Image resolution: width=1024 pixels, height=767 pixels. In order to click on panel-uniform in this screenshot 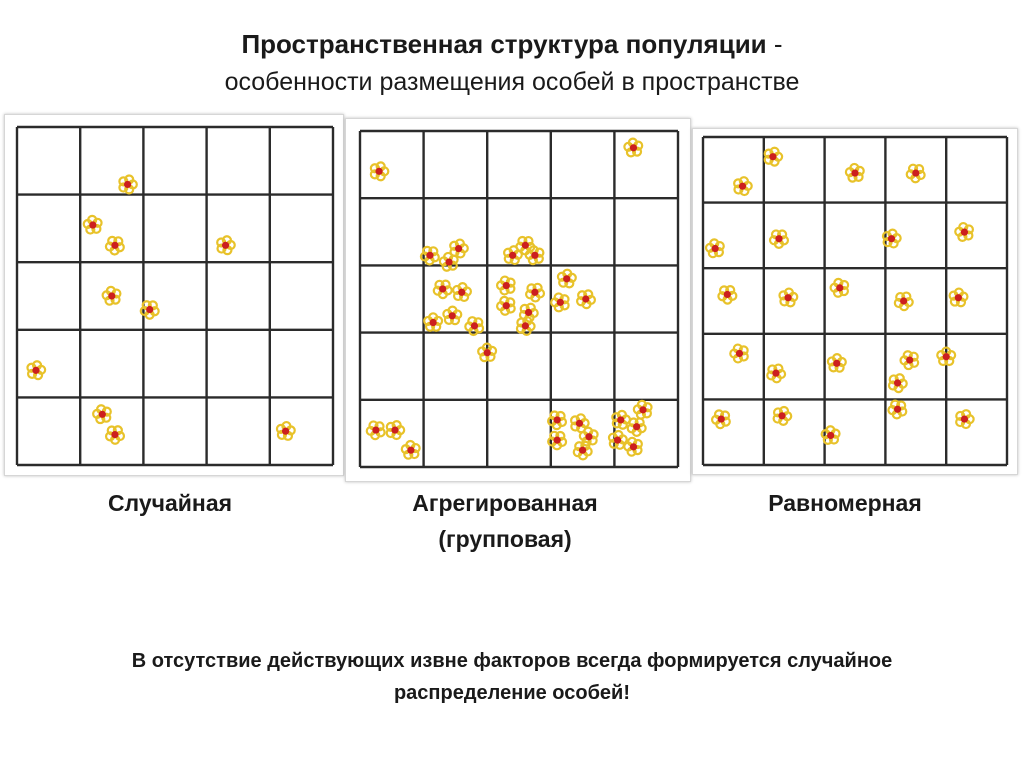, I will do `click(855, 301)`.